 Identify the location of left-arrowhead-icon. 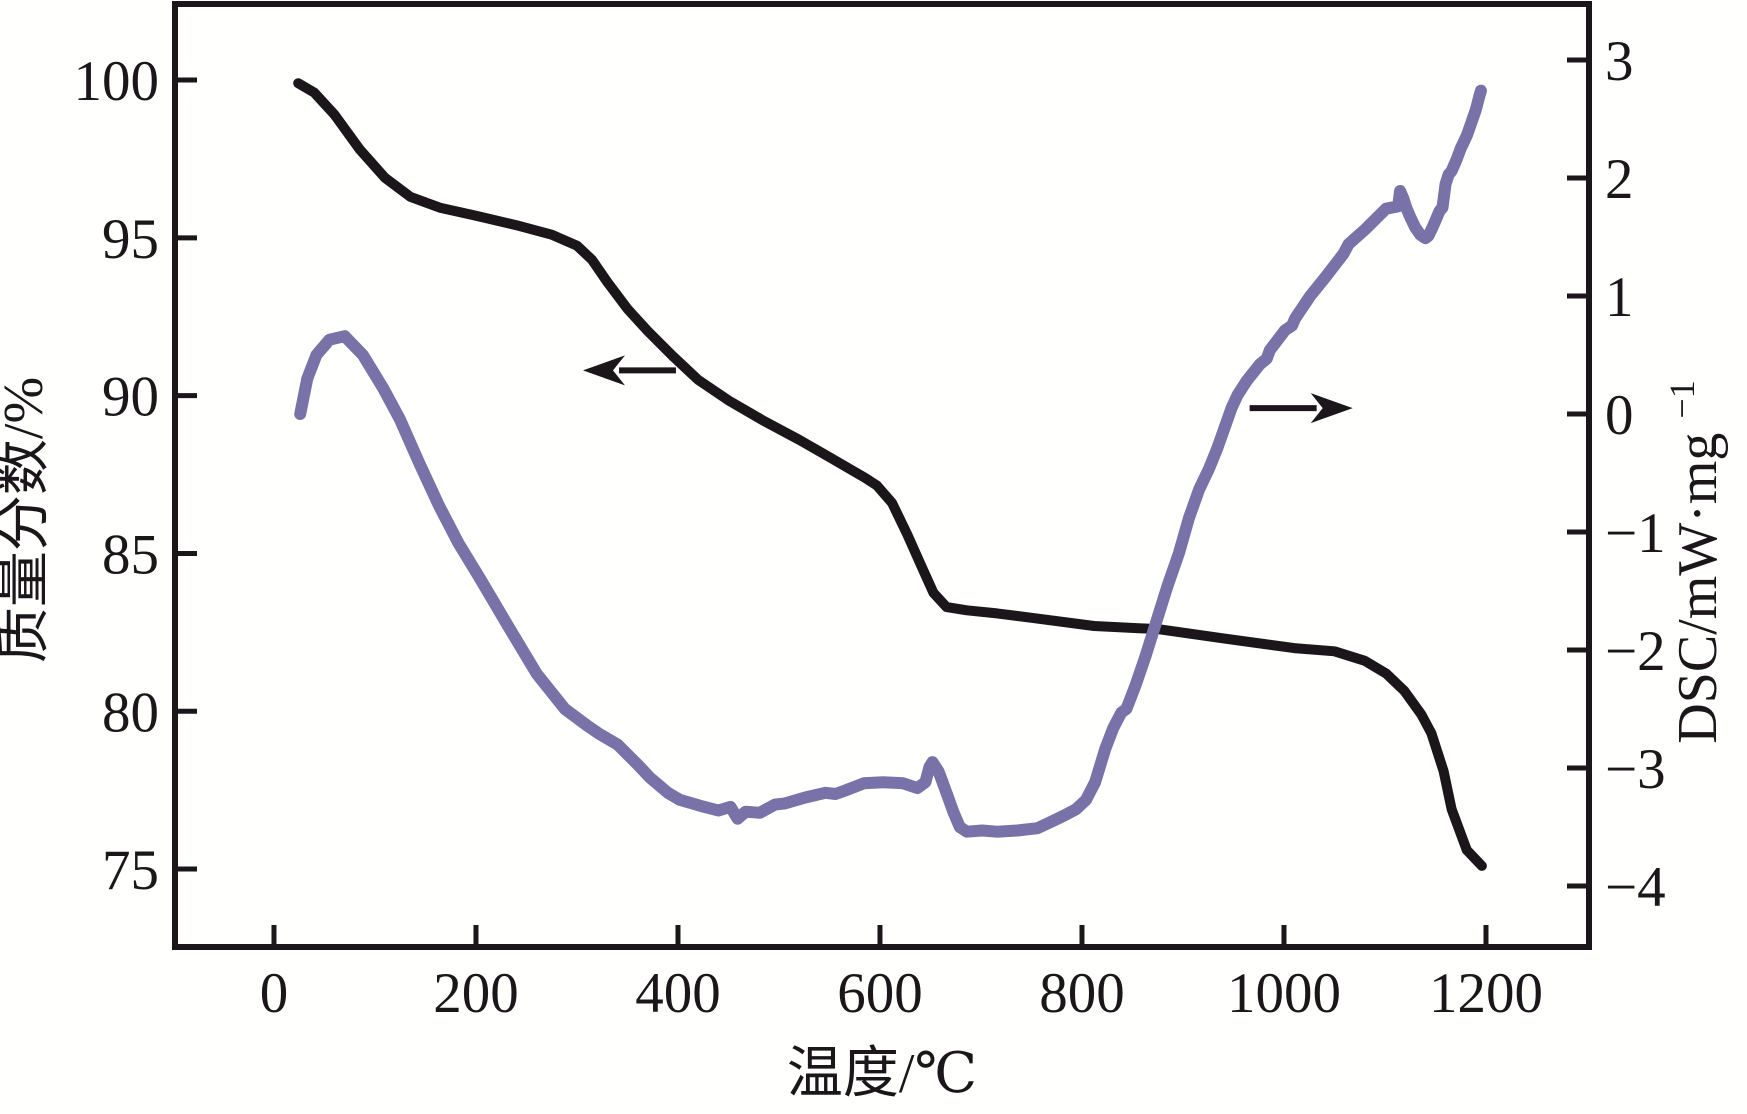
(604, 370).